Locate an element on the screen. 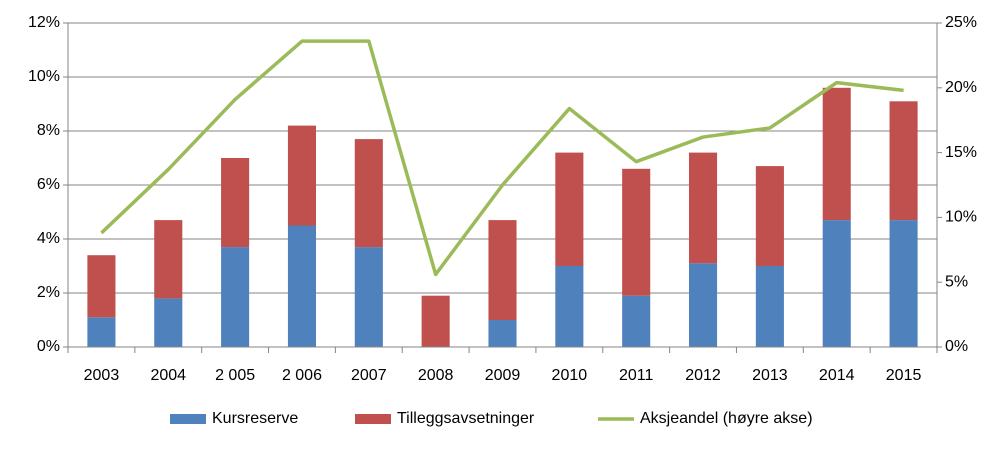 Image resolution: width=1006 pixels, height=450 pixels. x-tick-label: 2013 is located at coordinates (770, 375).